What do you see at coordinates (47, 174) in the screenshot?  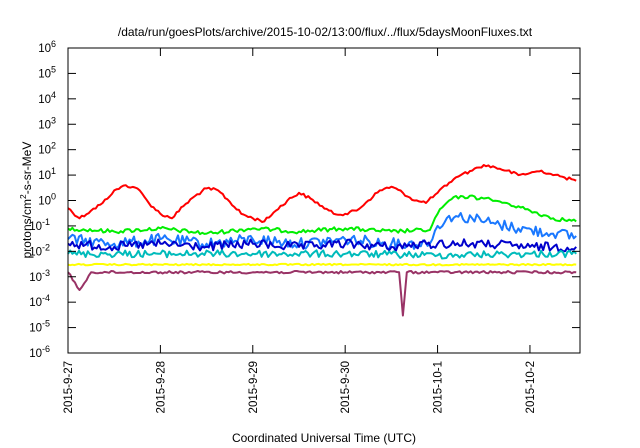 I see `y-tick-label: 10¹` at bounding box center [47, 174].